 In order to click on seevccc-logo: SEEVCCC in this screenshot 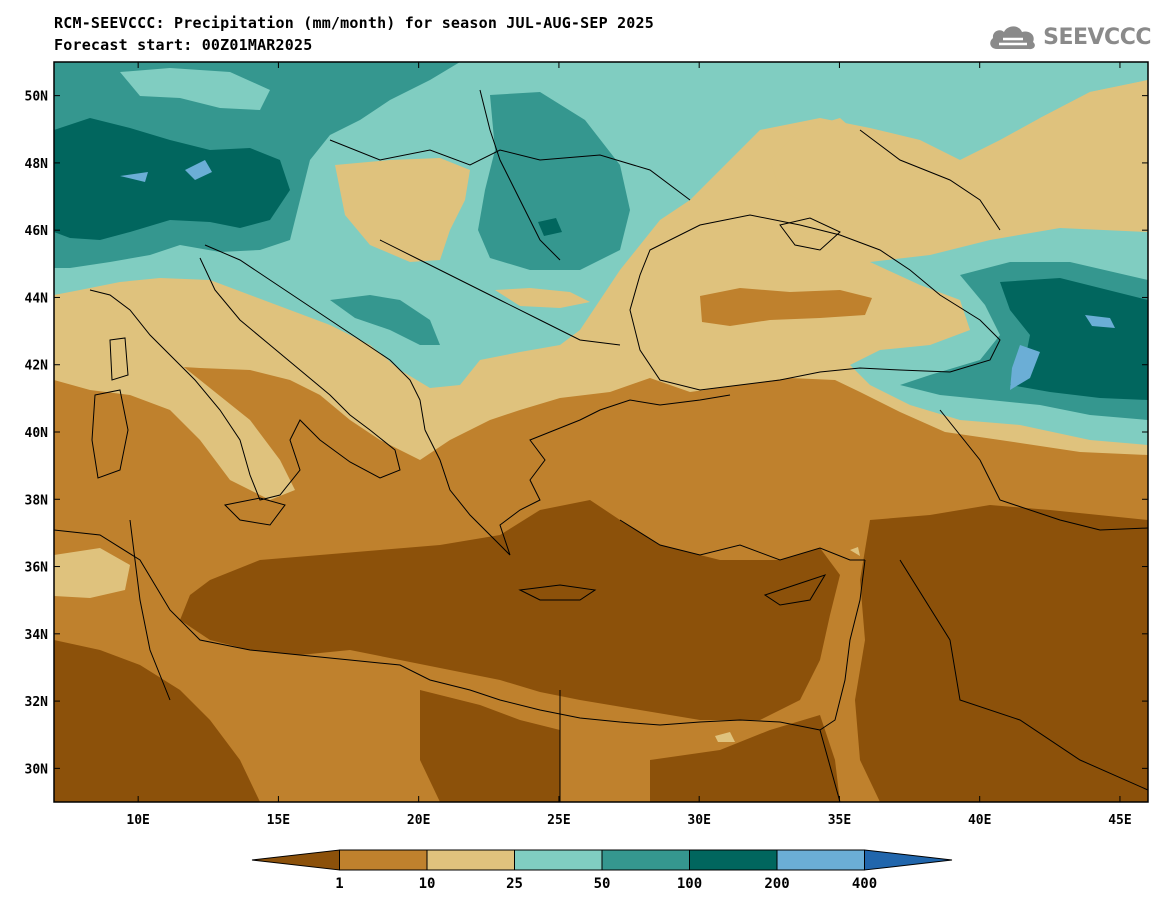, I will do `click(1069, 37)`.